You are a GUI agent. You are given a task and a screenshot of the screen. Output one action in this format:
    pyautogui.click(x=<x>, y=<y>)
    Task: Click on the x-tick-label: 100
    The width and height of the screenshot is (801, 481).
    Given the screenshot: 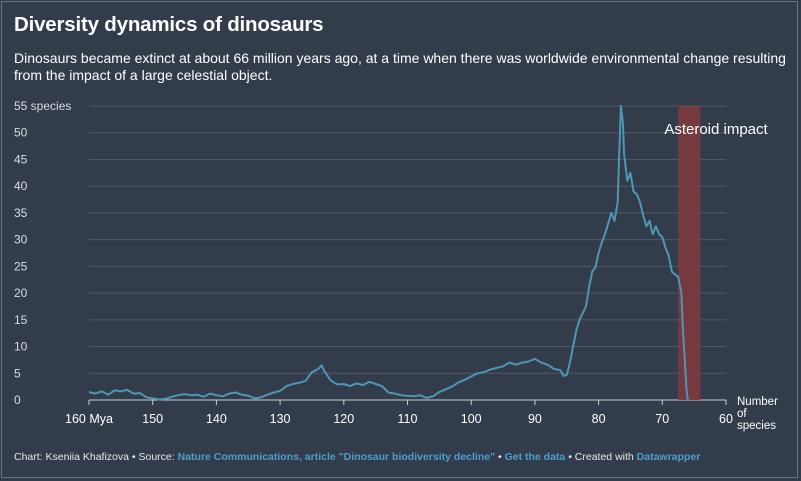 What is the action you would take?
    pyautogui.click(x=471, y=419)
    